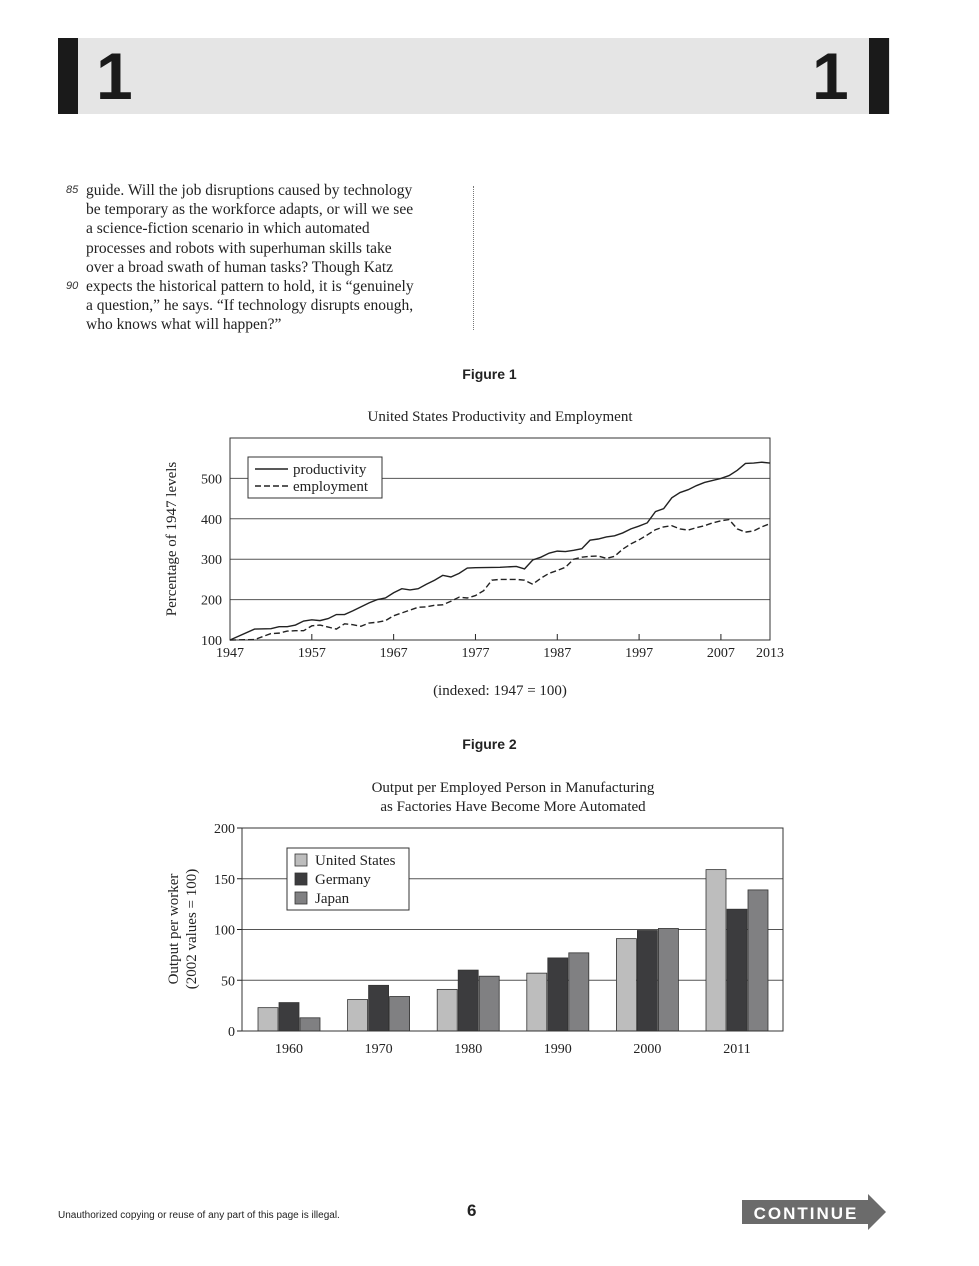  What do you see at coordinates (647, 1049) in the screenshot?
I see `x-tick-label: 2000` at bounding box center [647, 1049].